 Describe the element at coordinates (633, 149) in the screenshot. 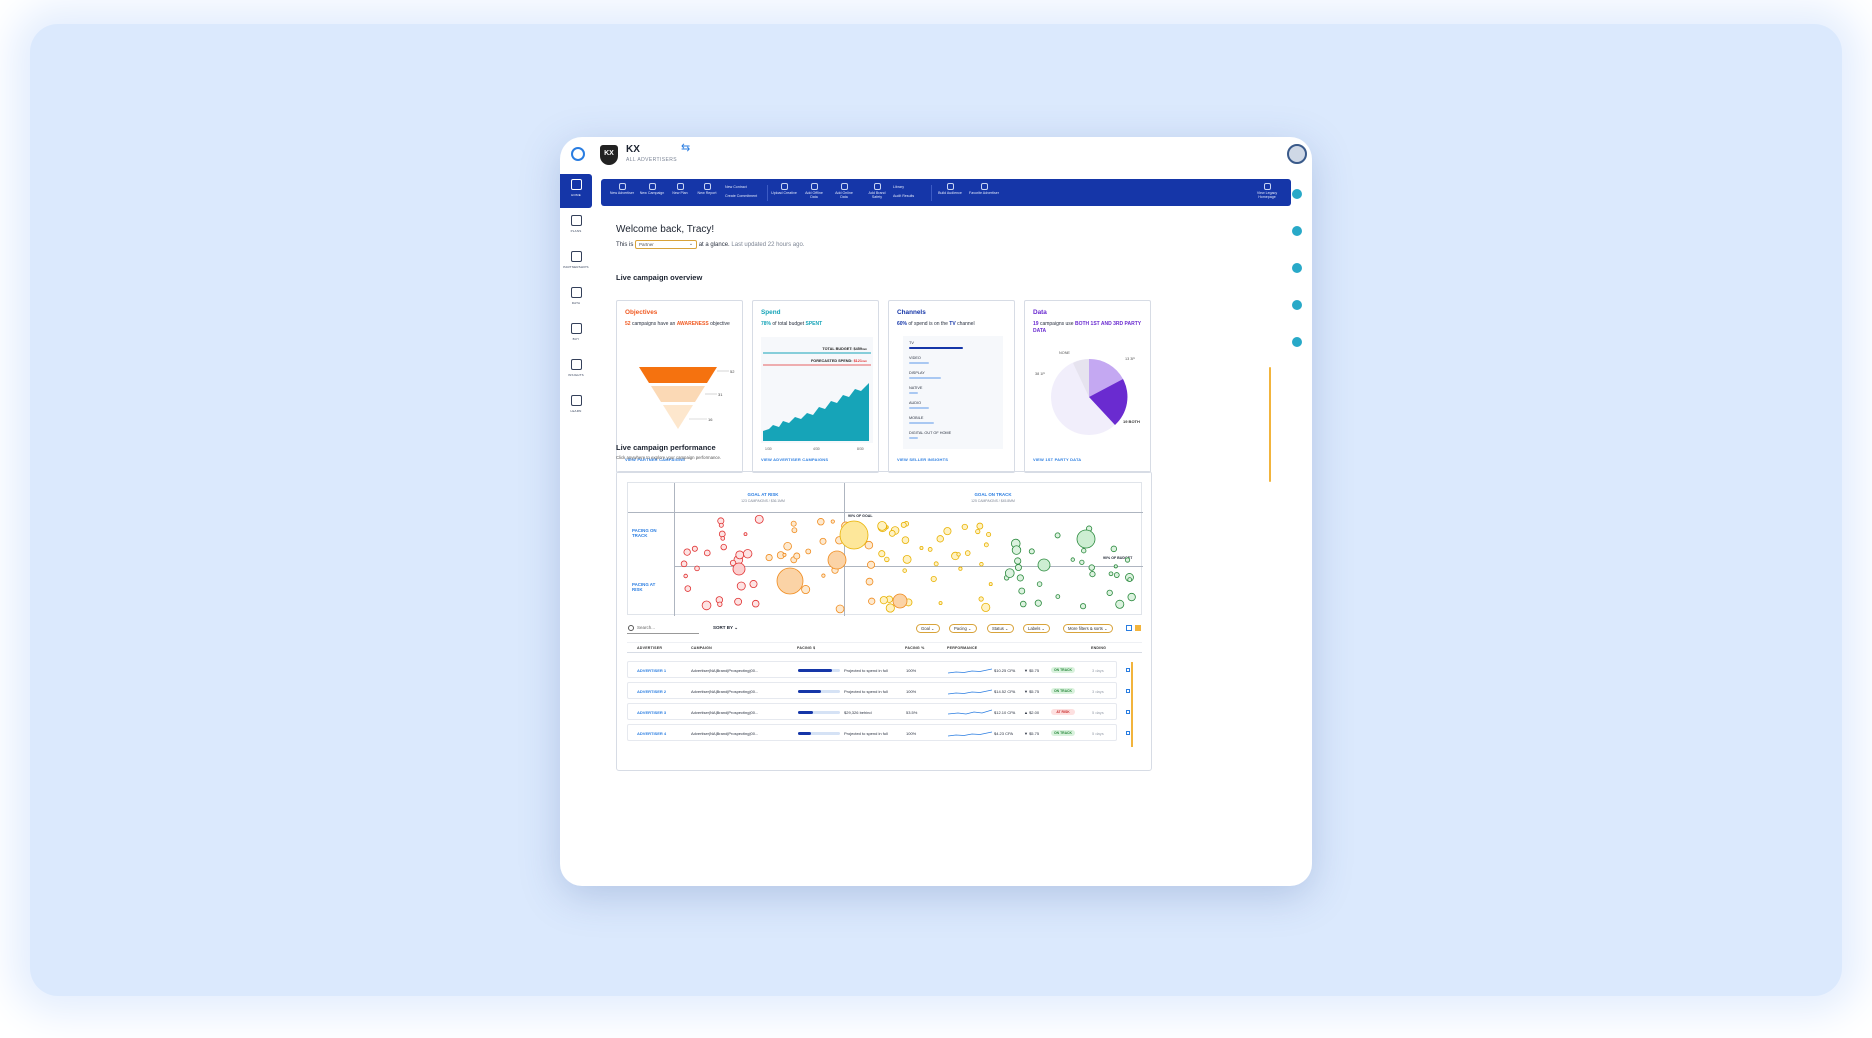

I see `brand-name: KX` at that location.